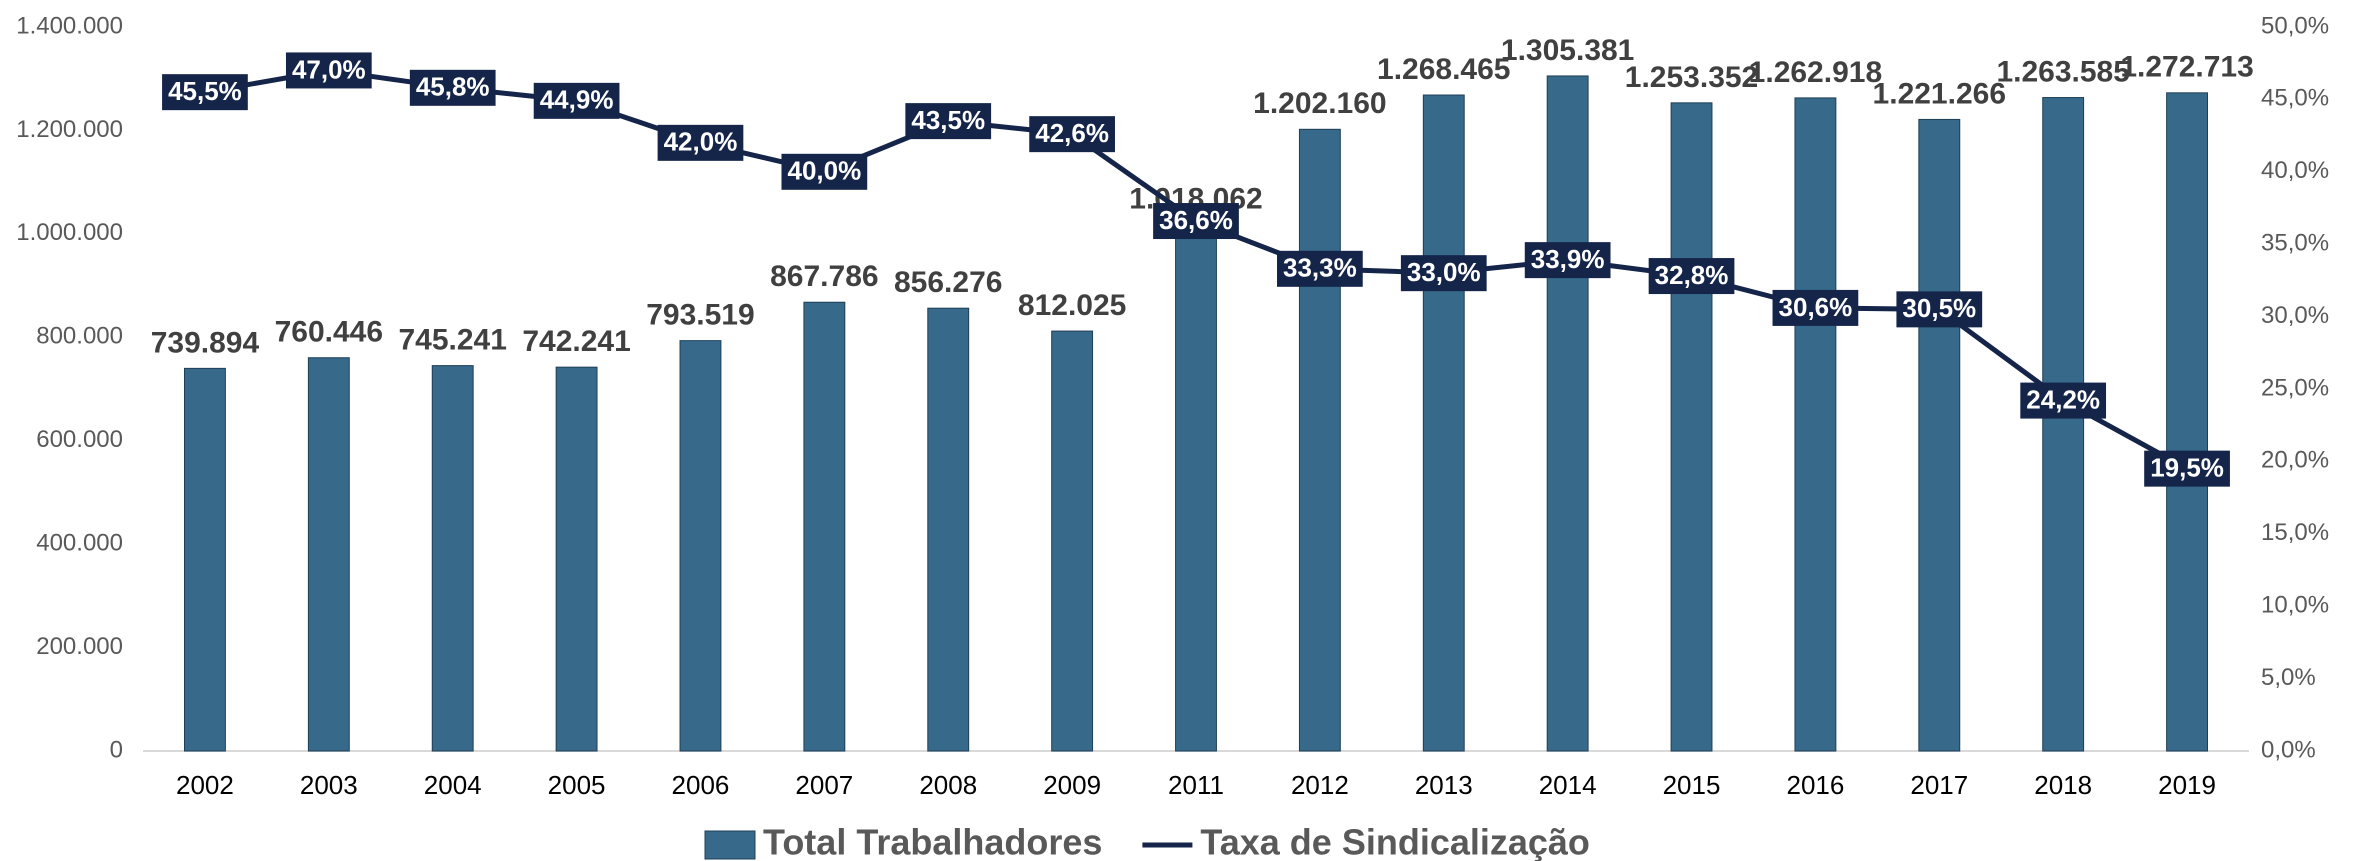 The width and height of the screenshot is (2354, 861). I want to click on x-tick-label: 2007, so click(824, 785).